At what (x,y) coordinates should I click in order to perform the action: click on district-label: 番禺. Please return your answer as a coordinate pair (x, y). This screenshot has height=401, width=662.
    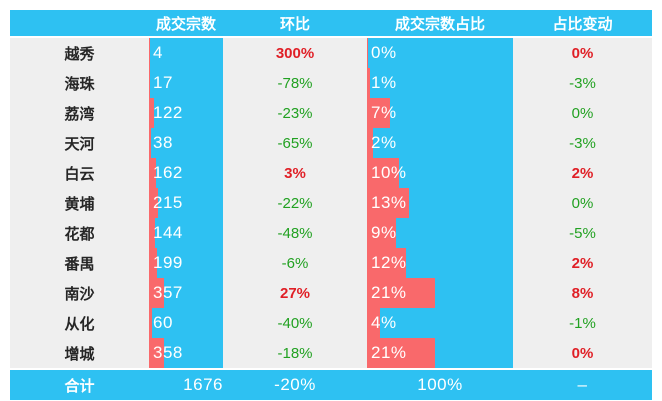
    Looking at the image, I should click on (79, 264).